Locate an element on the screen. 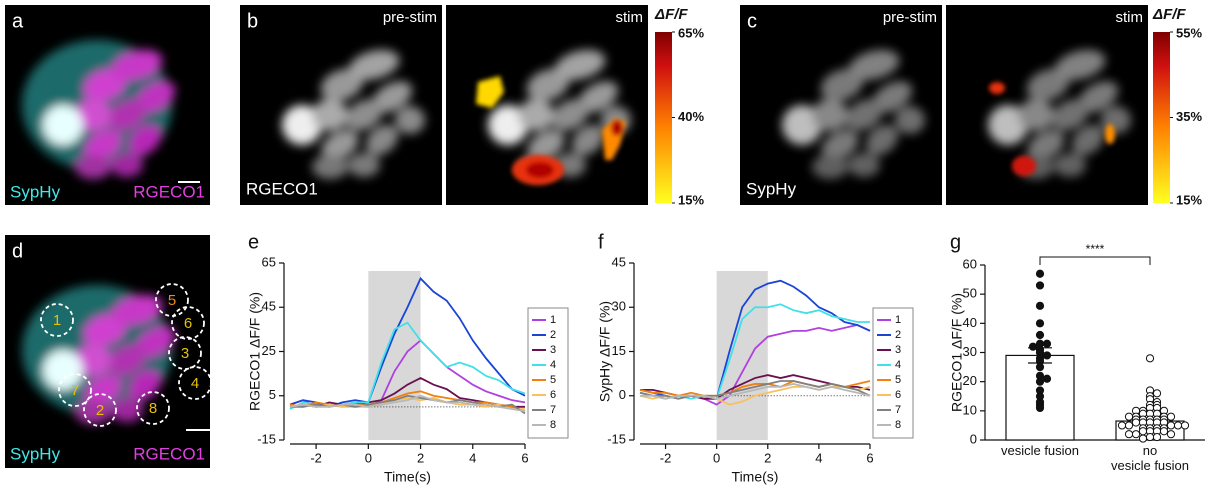 This screenshot has width=1225, height=485. y-tick-label: 65 is located at coordinates (269, 261).